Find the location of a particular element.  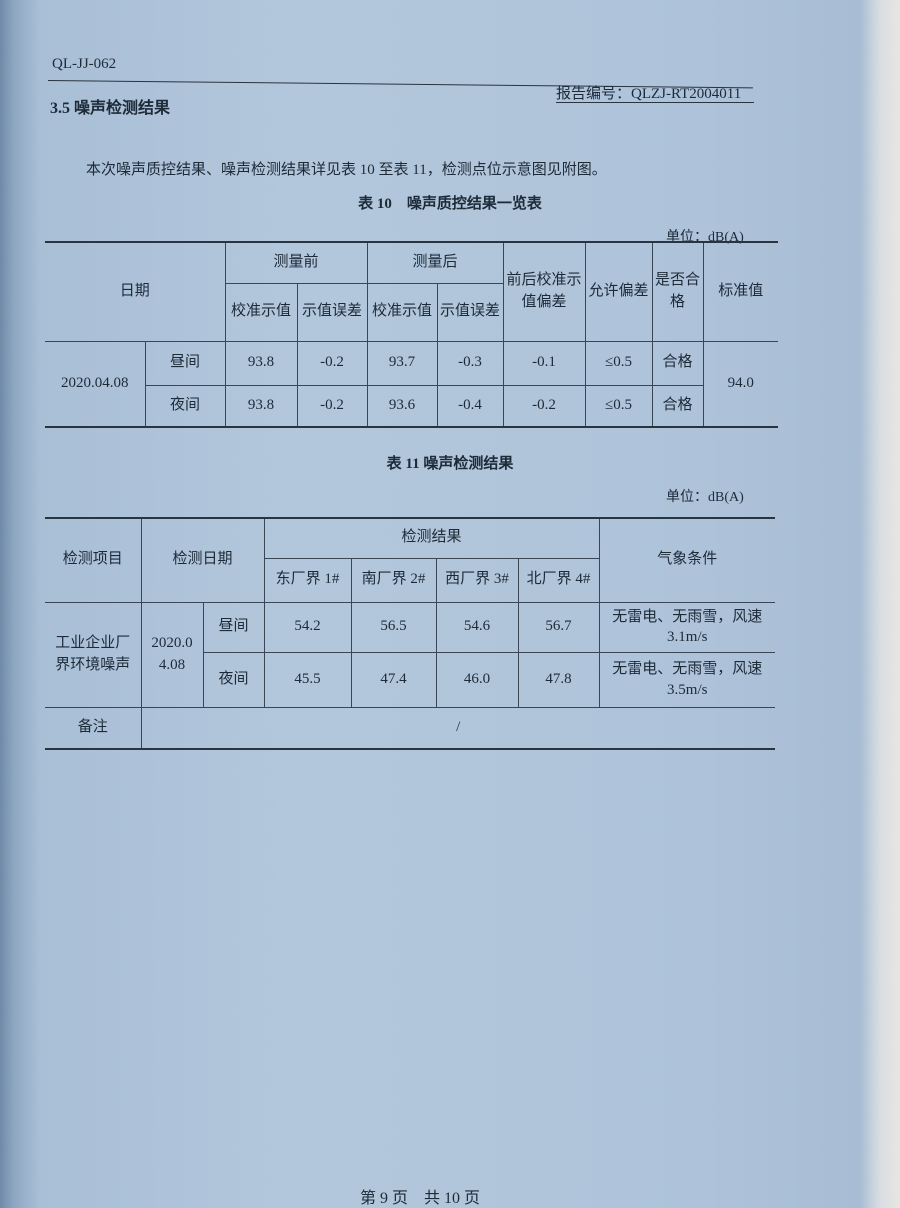

report-number: 报告编号：QLZJ-RT2004011 is located at coordinates (649, 94).